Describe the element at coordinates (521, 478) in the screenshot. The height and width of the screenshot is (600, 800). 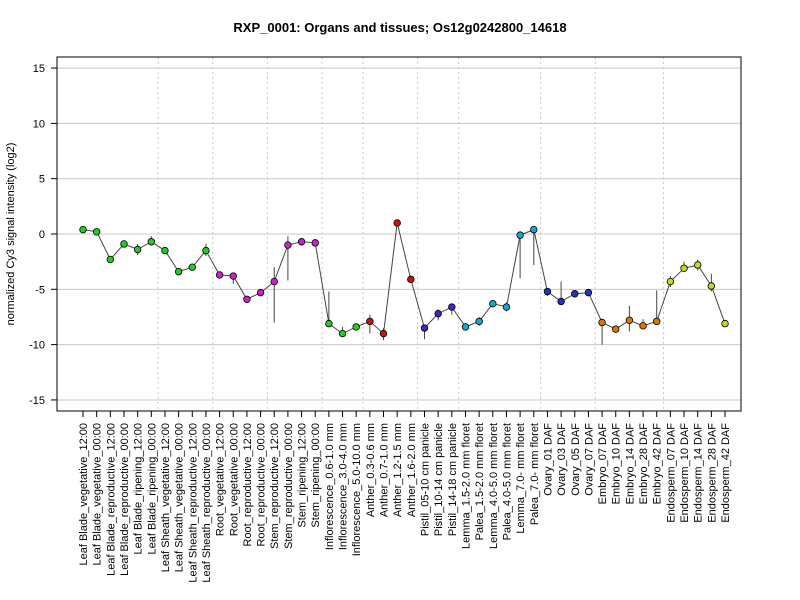
I see `x-tick-label: Lemma_7.0- mm floret` at that location.